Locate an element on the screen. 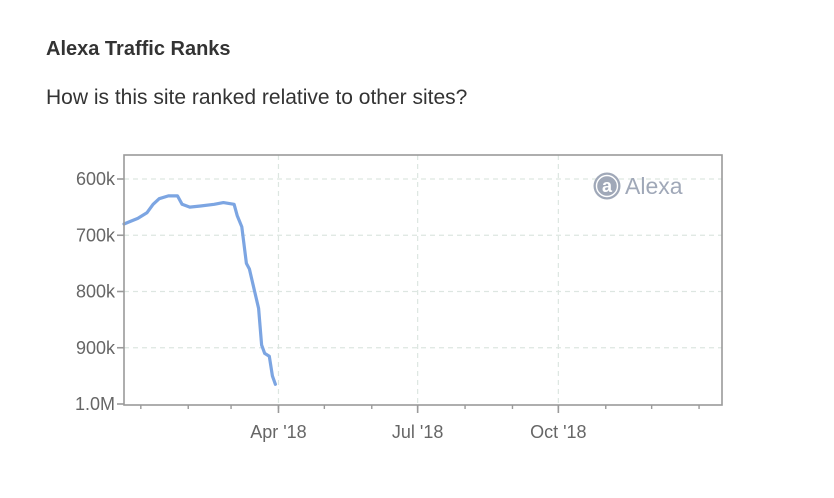 The image size is (834, 498). y-tick-label: 1.0M is located at coordinates (95, 404).